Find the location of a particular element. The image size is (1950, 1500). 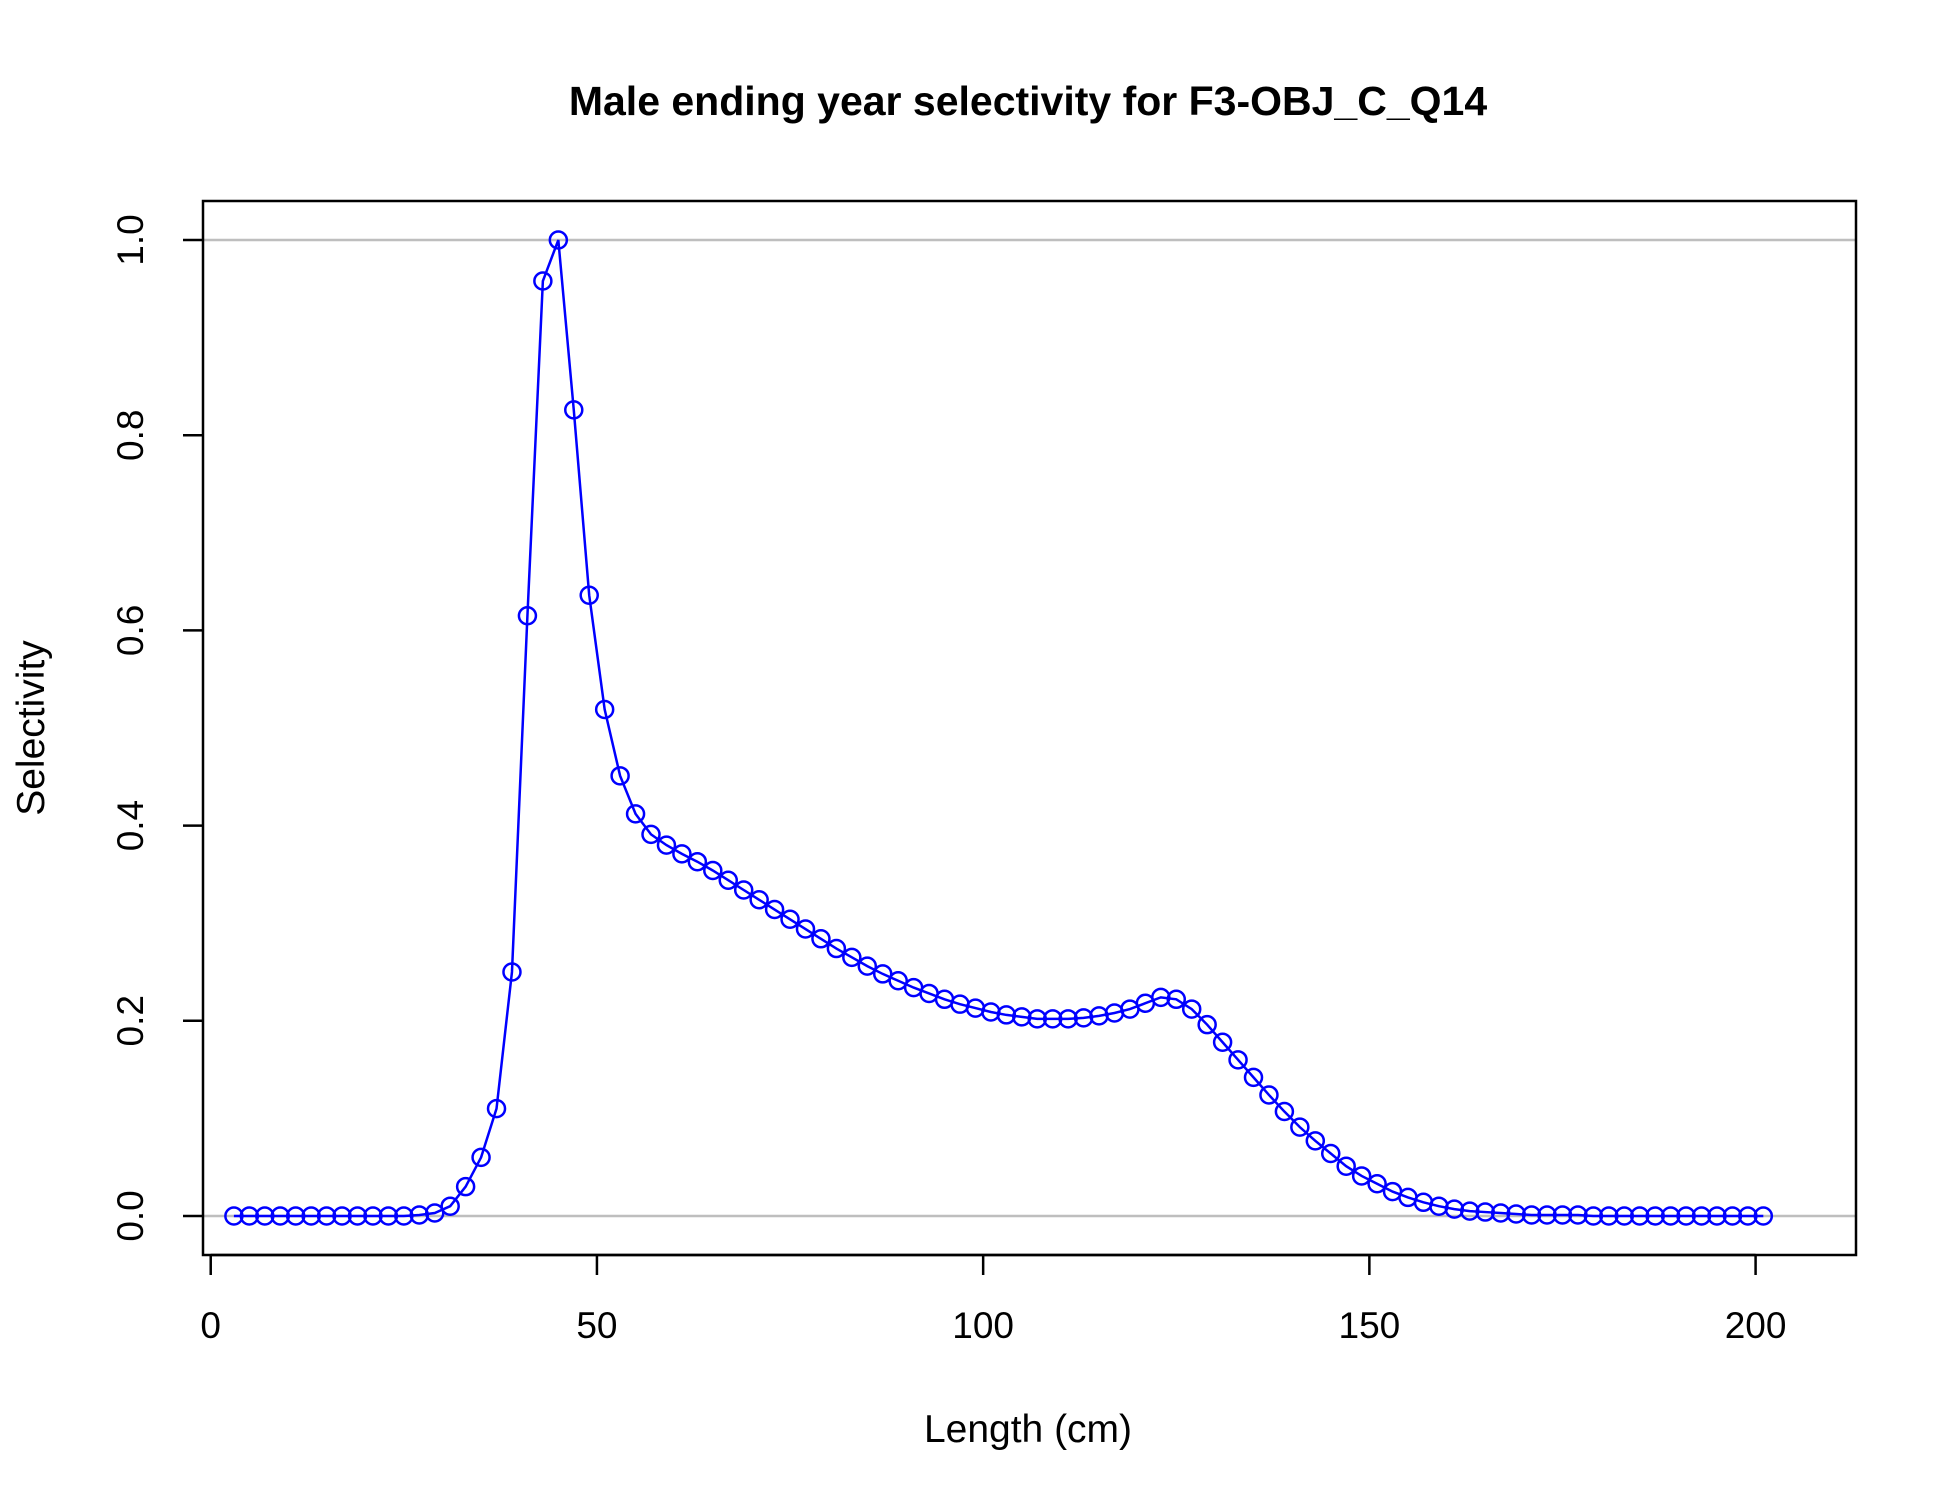

x-tick-label: 150 is located at coordinates (1370, 1325).